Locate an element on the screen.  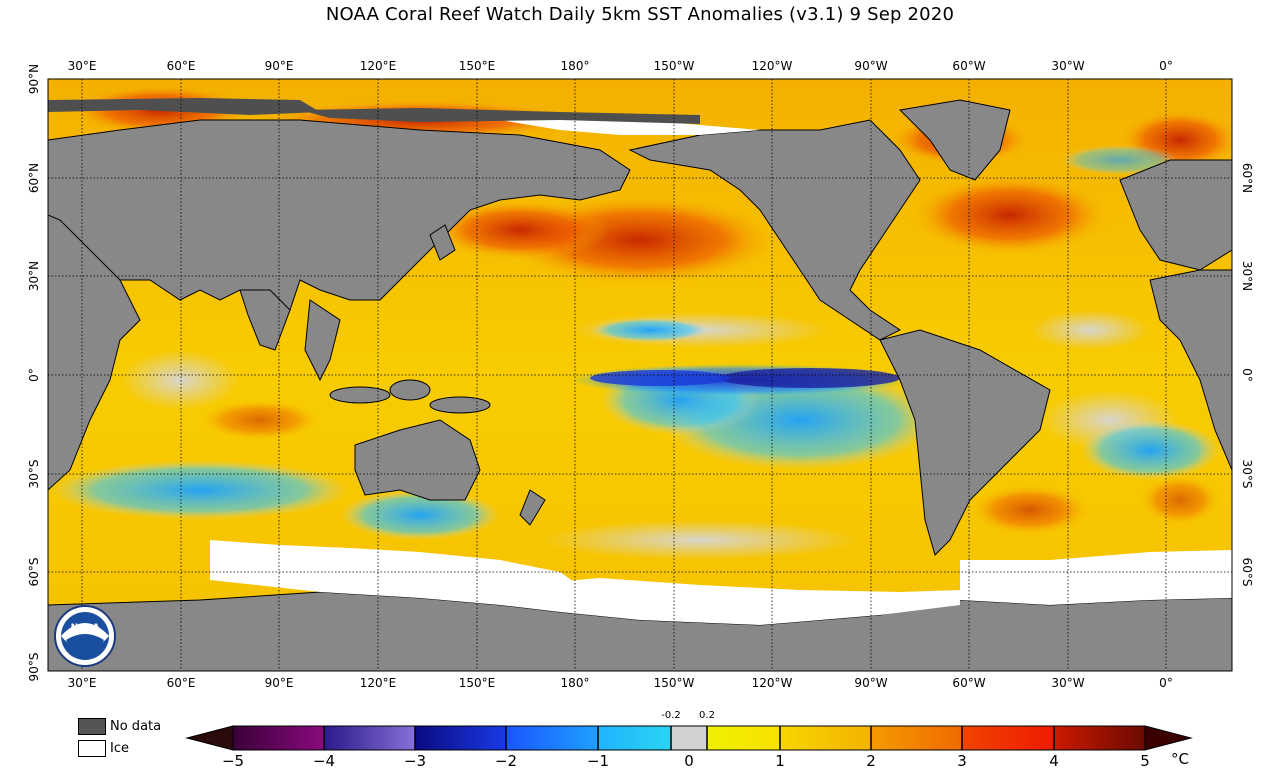
no-data-label: No data is located at coordinates (136, 726).